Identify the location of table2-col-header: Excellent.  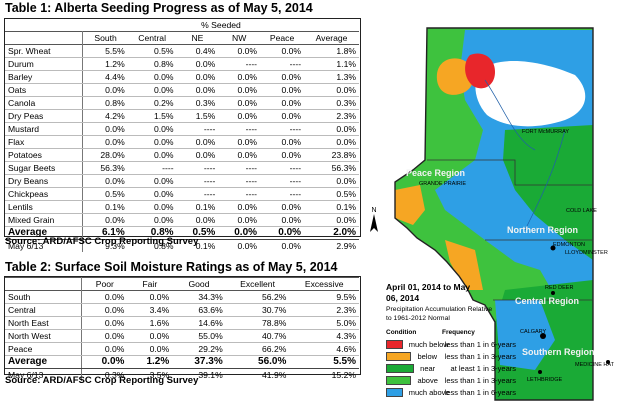
(257, 284).